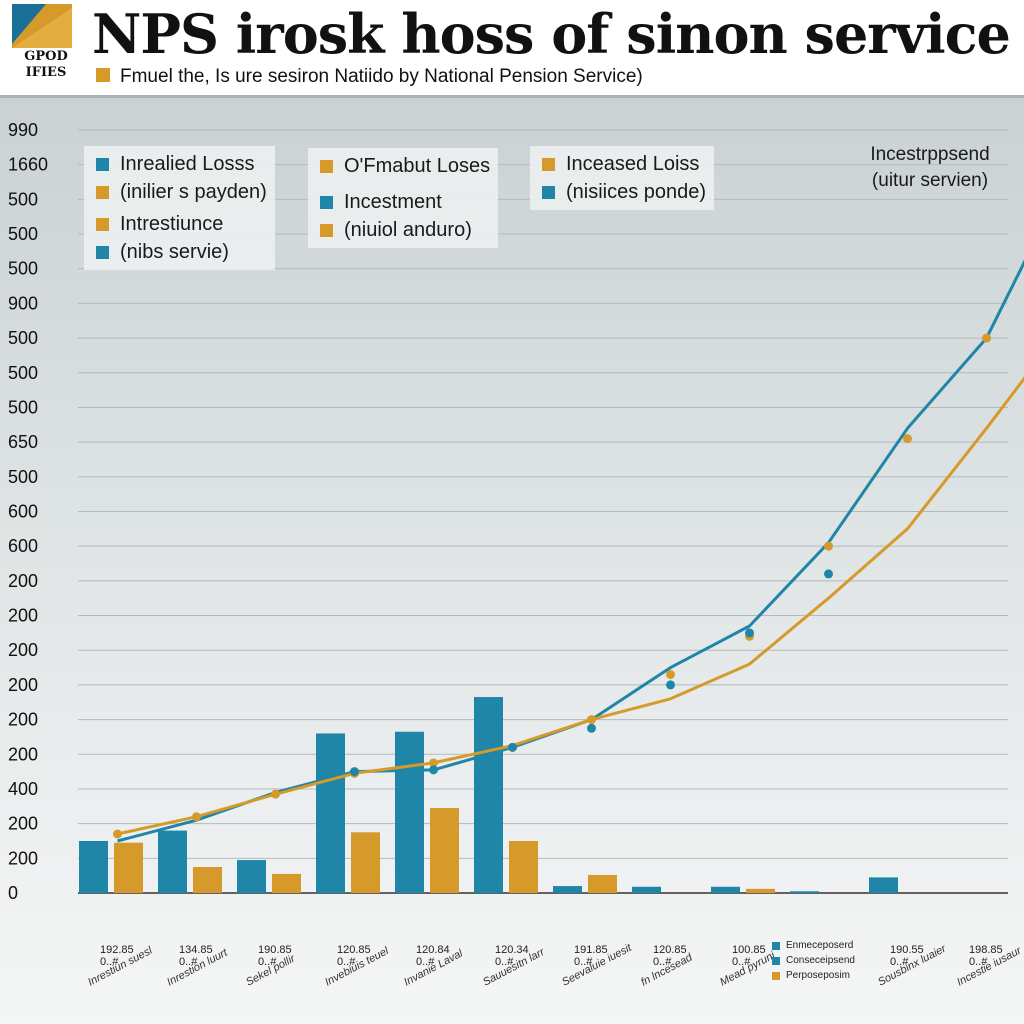 This screenshot has height=1024, width=1024. Describe the element at coordinates (551, 34) in the screenshot. I see `page-title: NPS irosk hoss of sinon service` at that location.